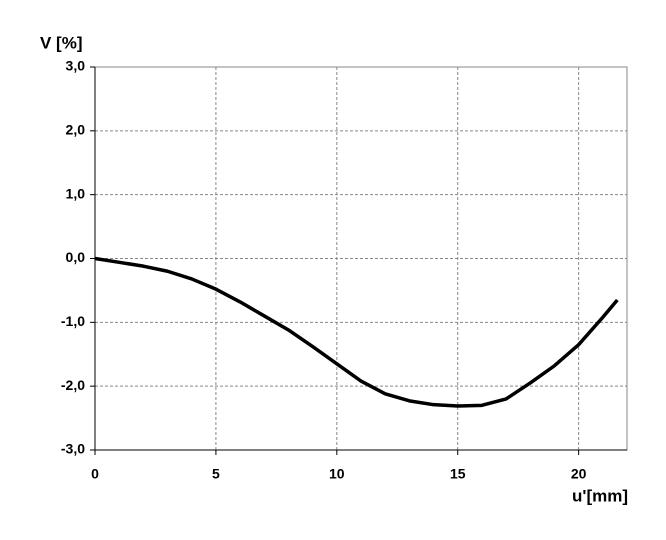  Describe the element at coordinates (600, 495) in the screenshot. I see `x-axis-title: u'[mm]` at that location.